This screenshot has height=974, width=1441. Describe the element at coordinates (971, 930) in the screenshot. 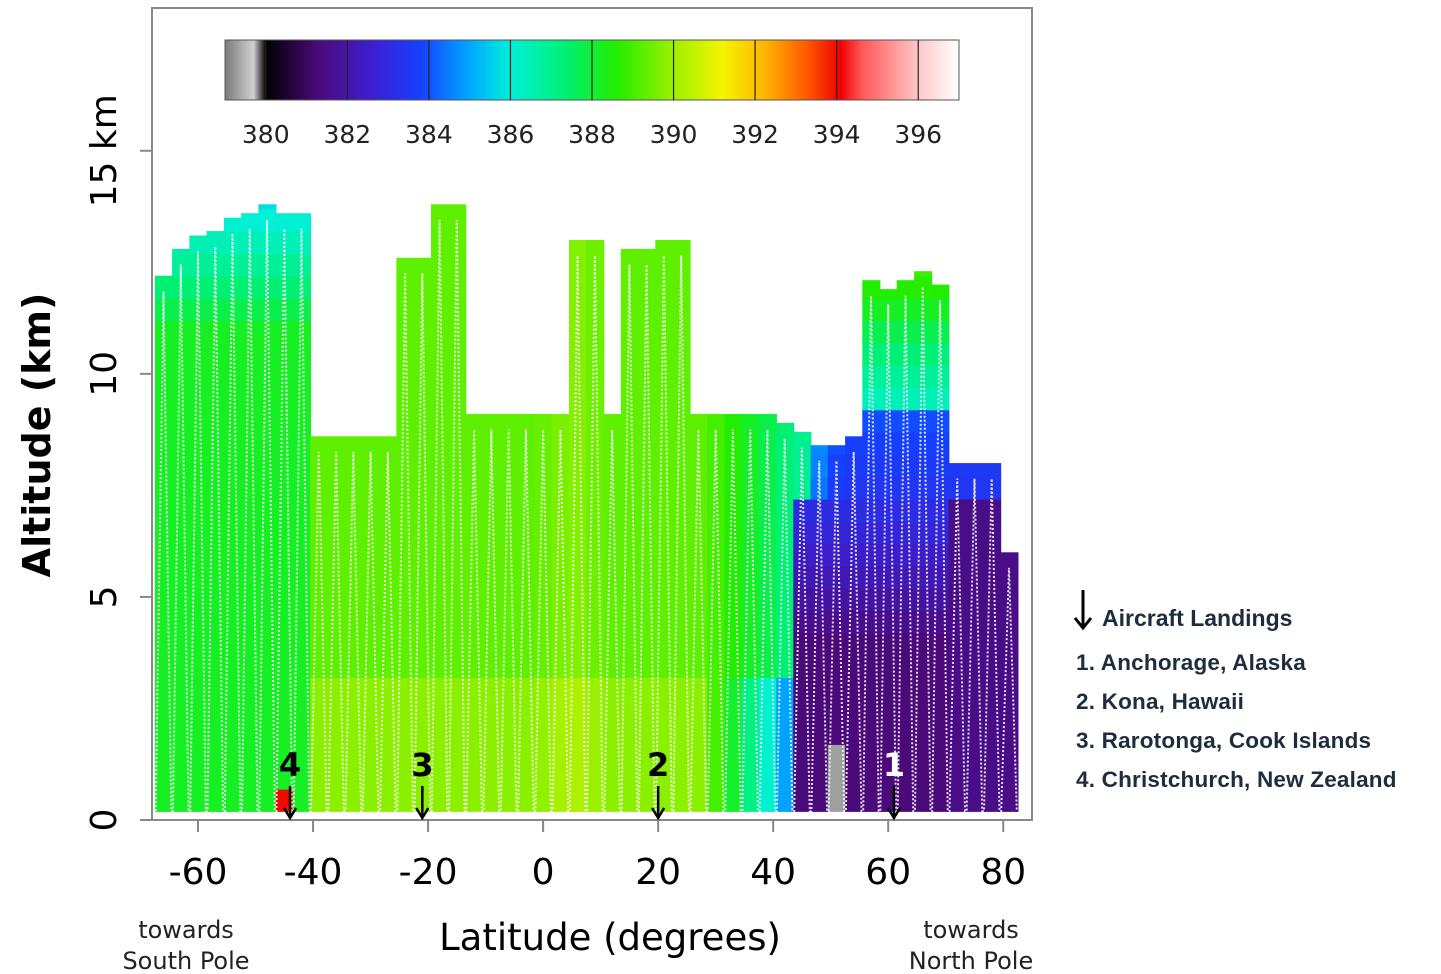

I see `north-pole-note-line1: towards` at that location.